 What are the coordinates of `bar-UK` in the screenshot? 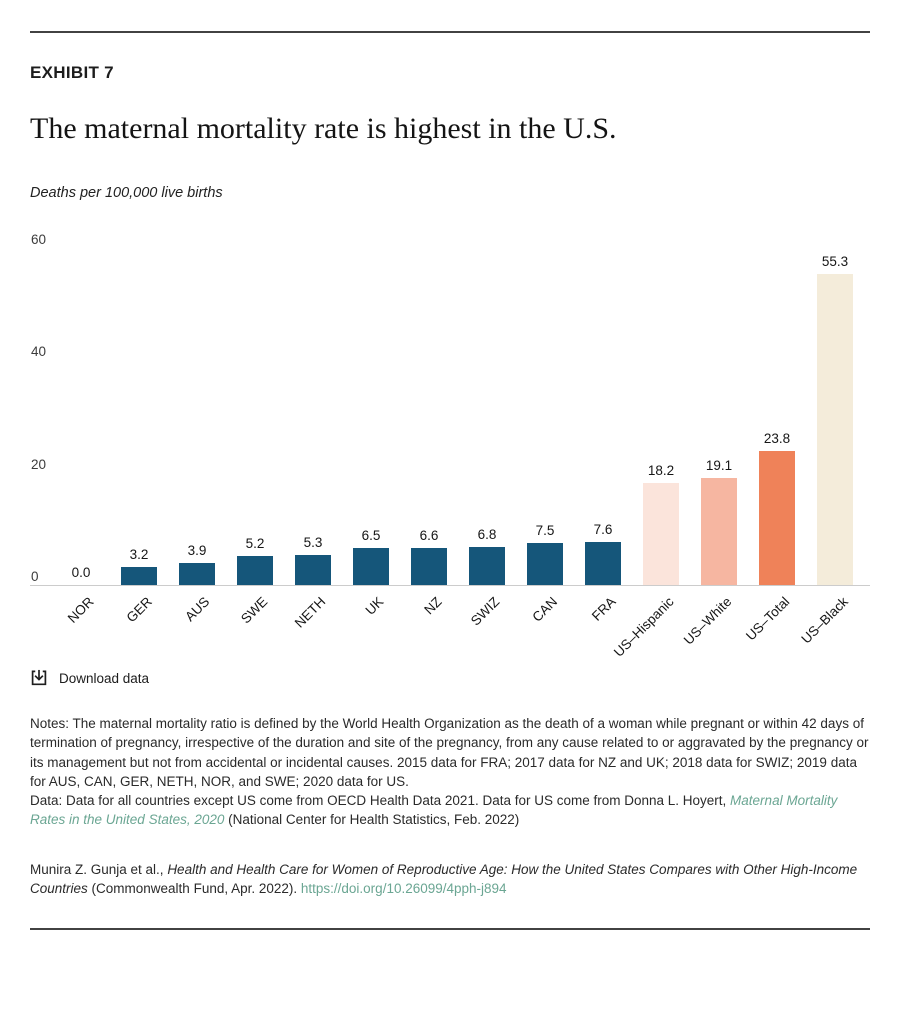 It's located at (371, 566).